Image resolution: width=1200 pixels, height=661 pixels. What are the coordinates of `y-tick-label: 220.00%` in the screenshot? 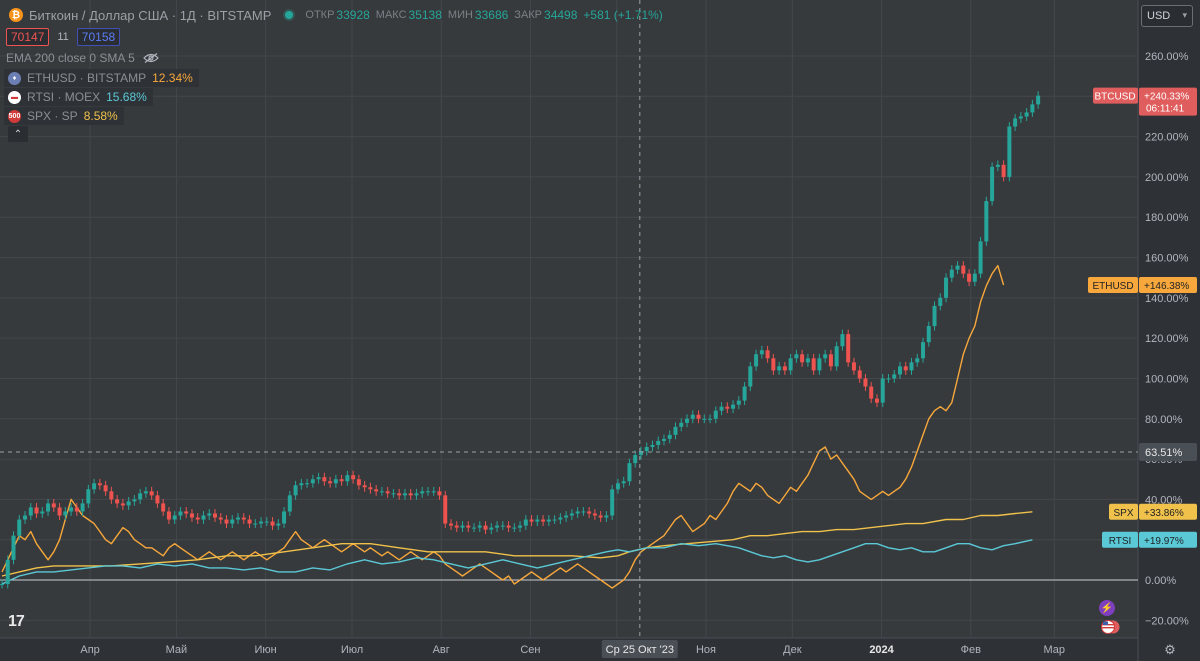 It's located at (1167, 138).